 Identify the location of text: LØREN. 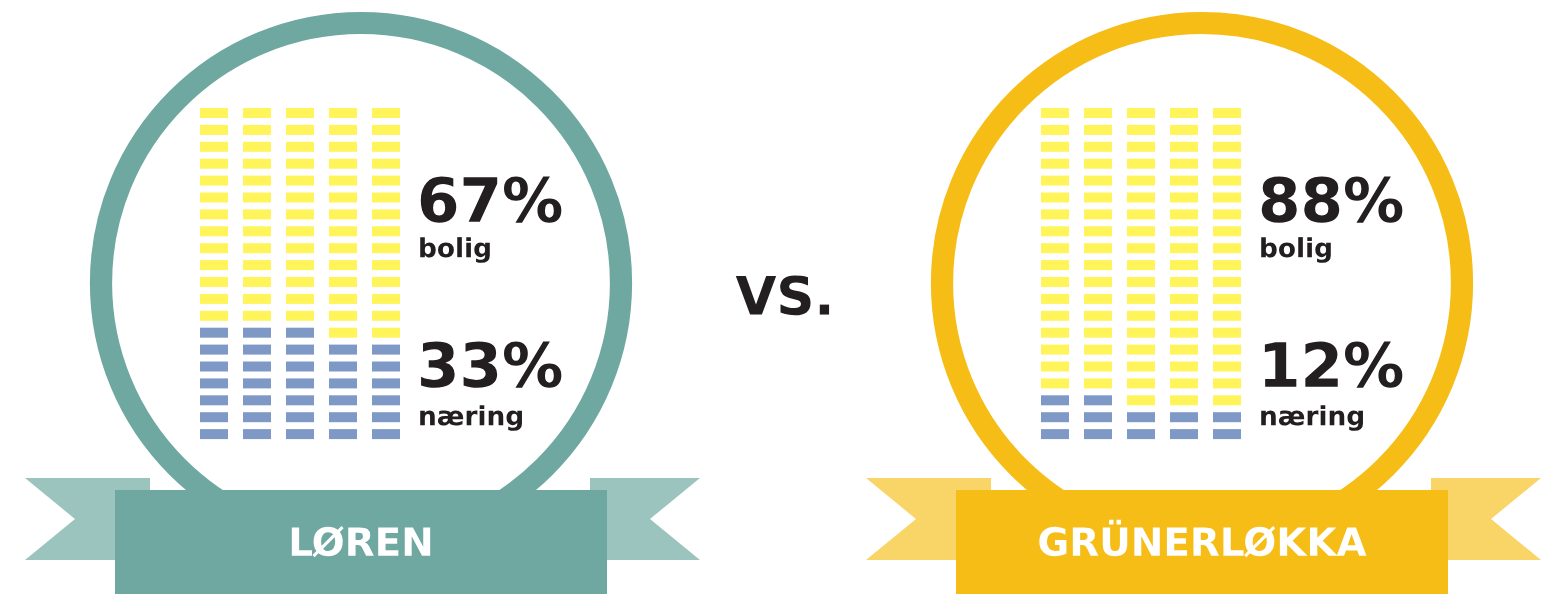
(361, 541).